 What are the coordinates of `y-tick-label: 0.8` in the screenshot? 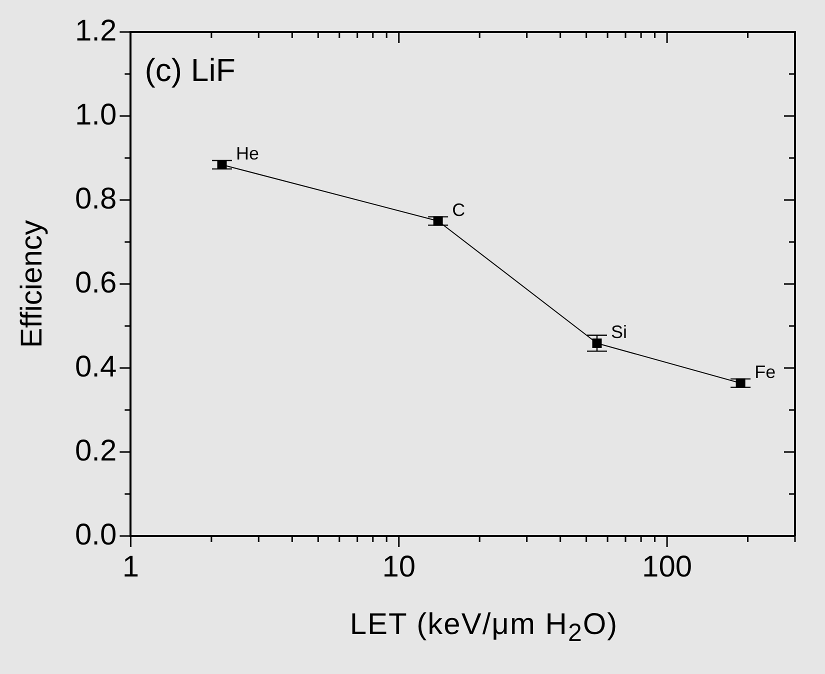 It's located at (95, 199).